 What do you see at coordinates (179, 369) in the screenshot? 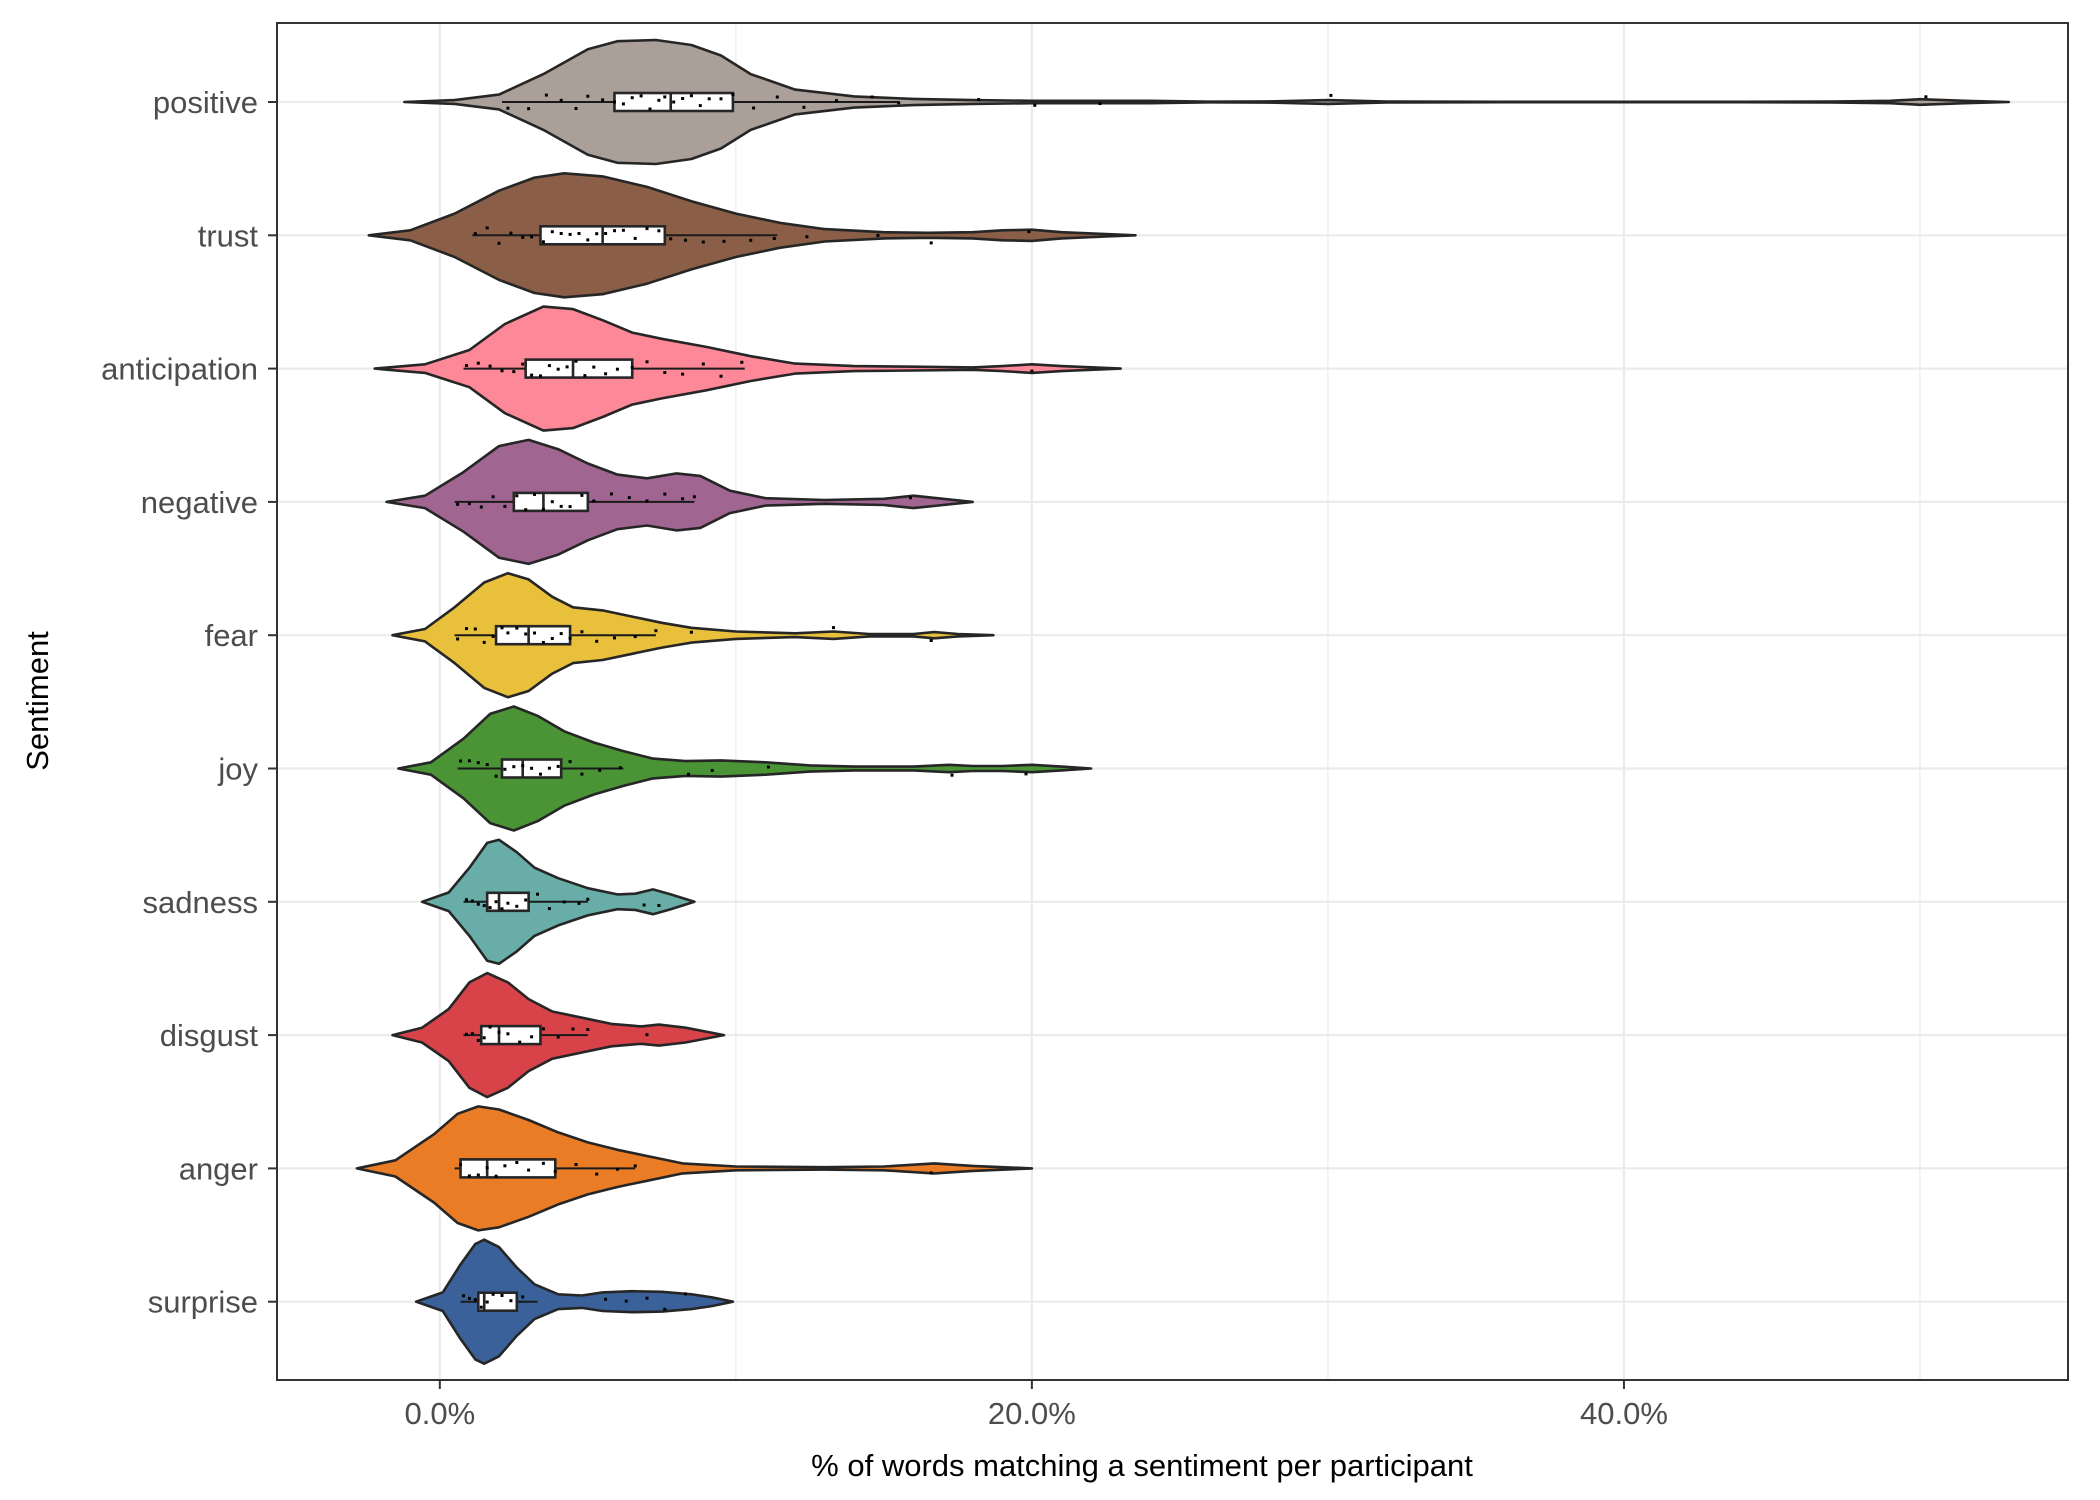
I see `y-tick-label-anticipation: anticipation` at bounding box center [179, 369].